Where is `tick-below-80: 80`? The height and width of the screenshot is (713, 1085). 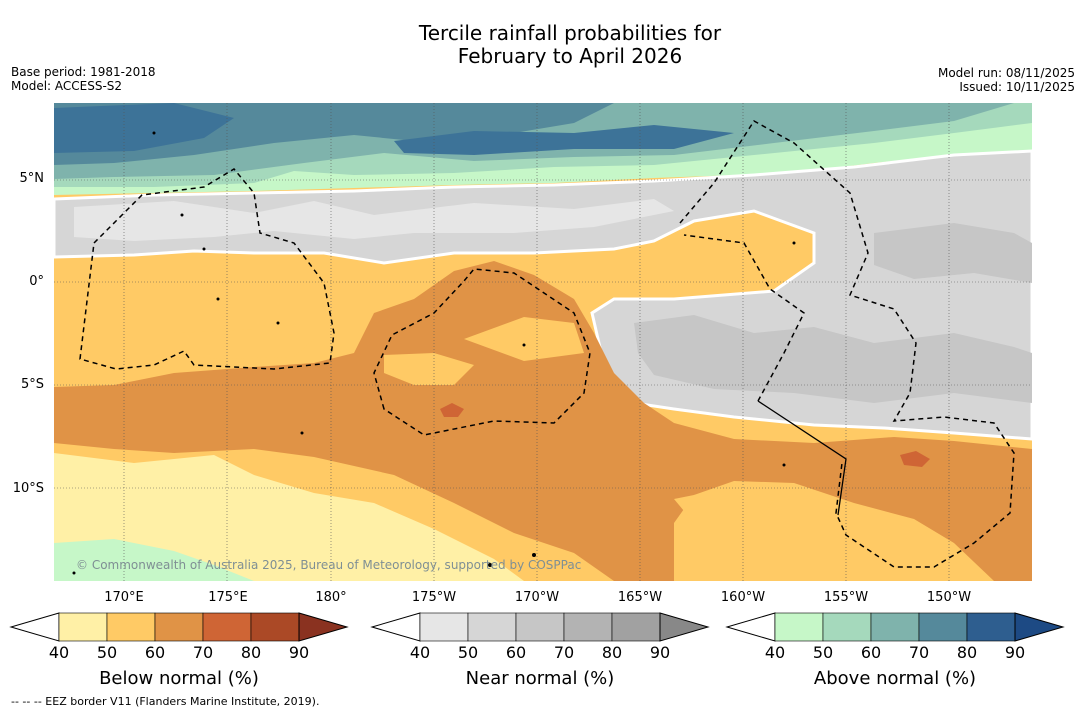
tick-below-80: 80 is located at coordinates (251, 652).